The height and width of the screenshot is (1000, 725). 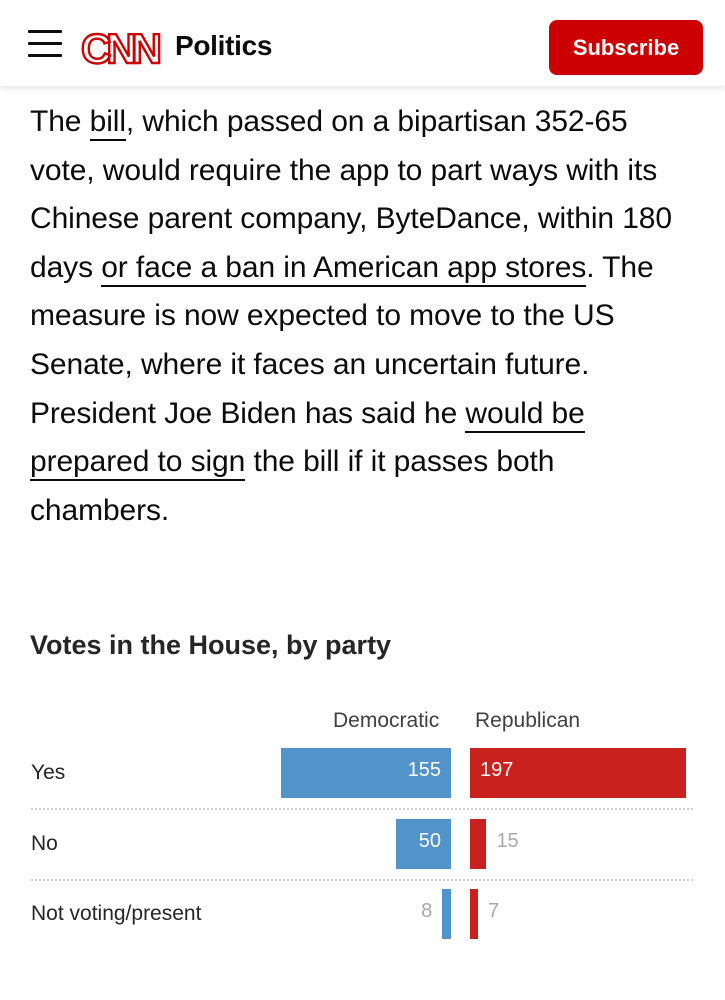 What do you see at coordinates (427, 911) in the screenshot?
I see `democratic-value-label: 8` at bounding box center [427, 911].